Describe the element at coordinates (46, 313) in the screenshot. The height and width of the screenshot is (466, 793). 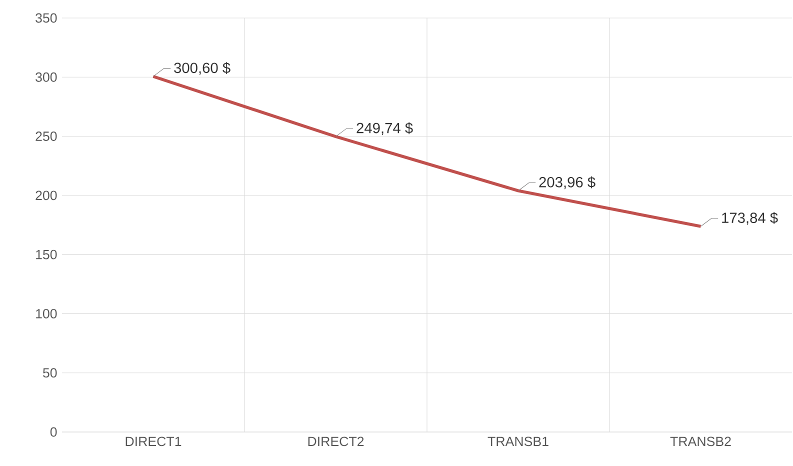
I see `y-tick-label: 100` at that location.